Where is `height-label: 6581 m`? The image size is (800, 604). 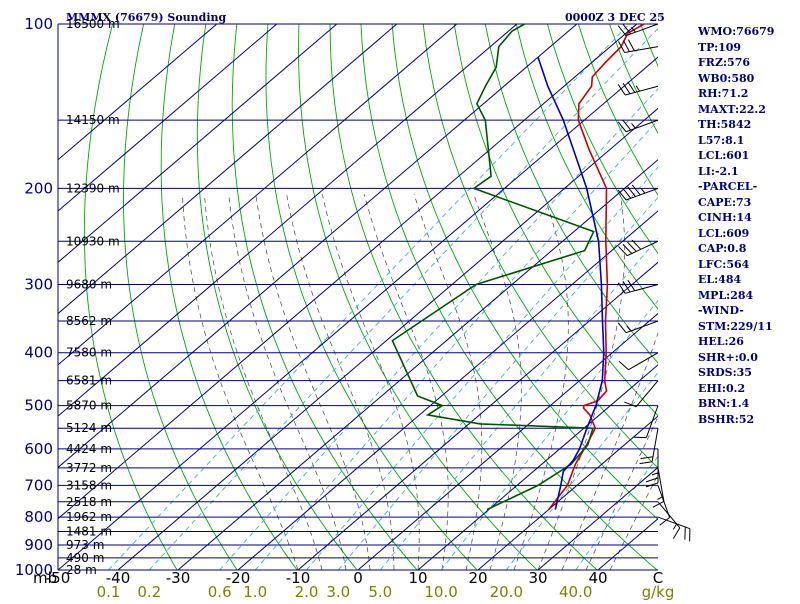
height-label: 6581 m is located at coordinates (89, 381).